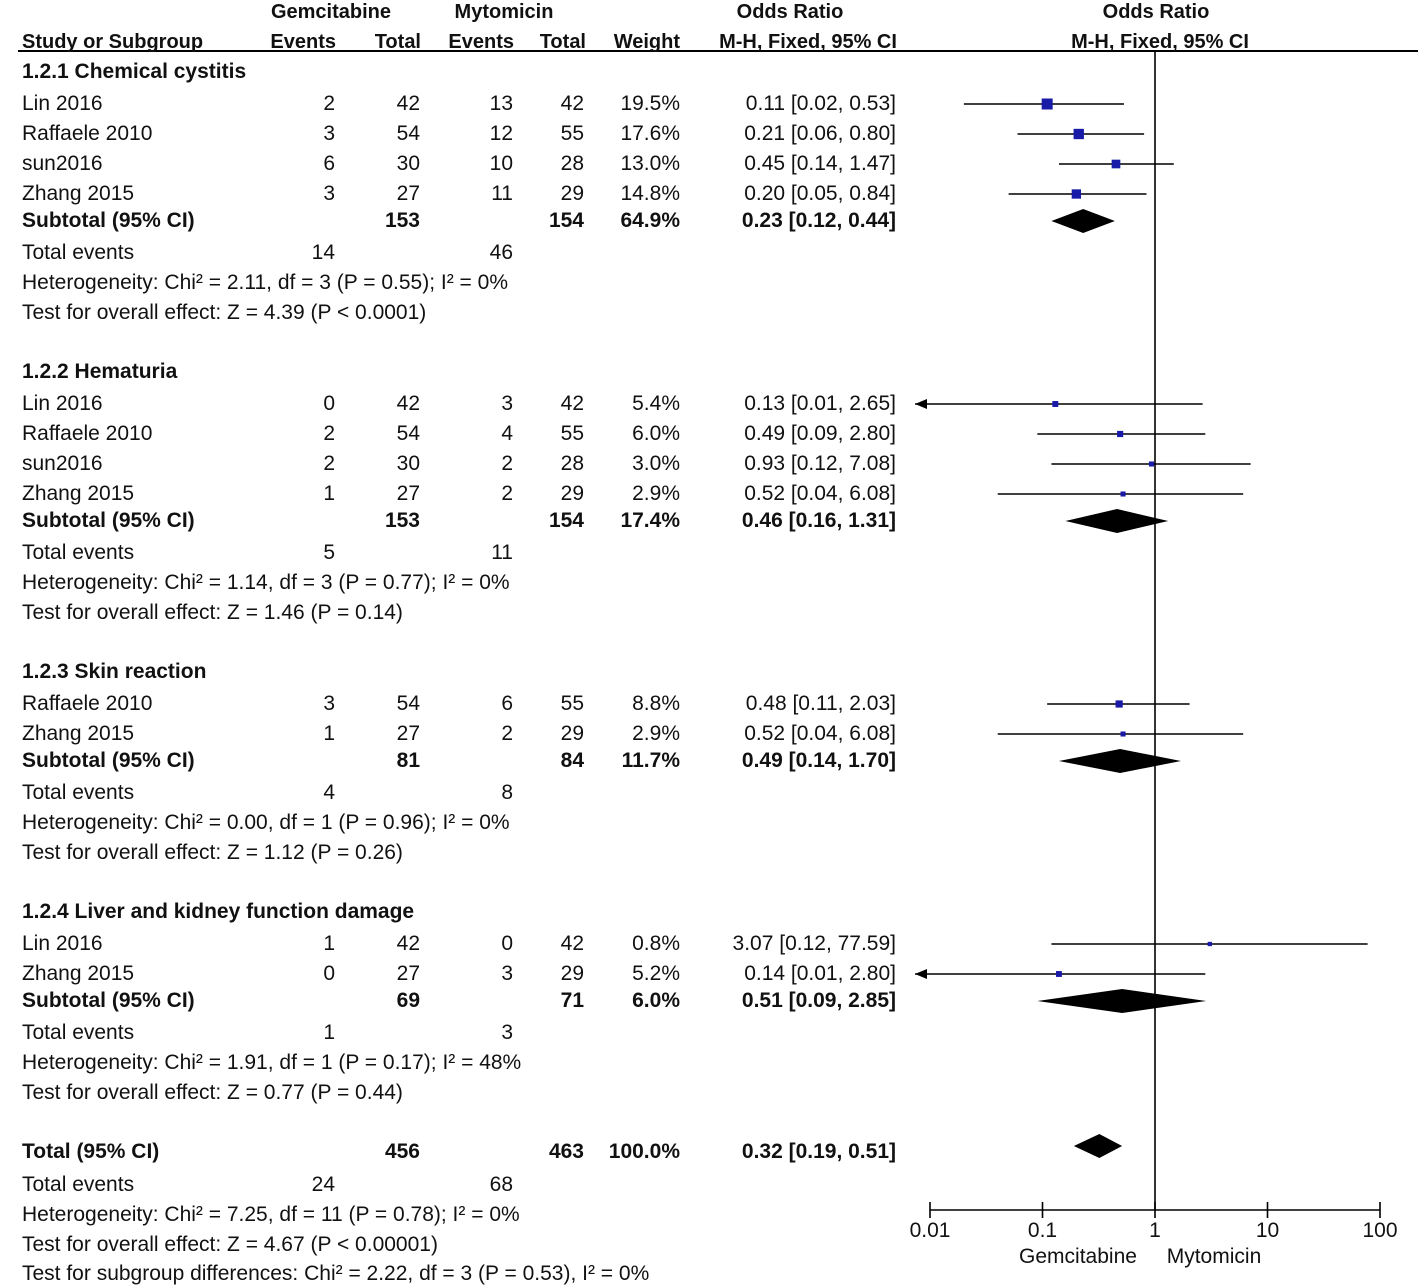  I want to click on subgroup-title: 1.2.1 Chemical cystitis, so click(134, 72).